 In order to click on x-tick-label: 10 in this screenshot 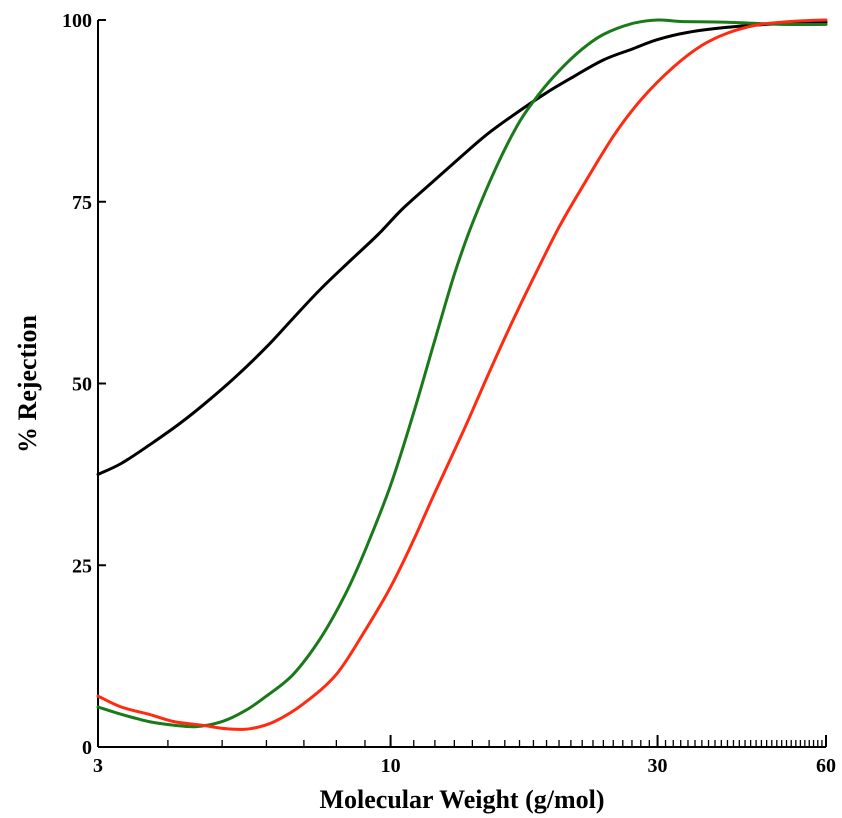, I will do `click(391, 766)`.